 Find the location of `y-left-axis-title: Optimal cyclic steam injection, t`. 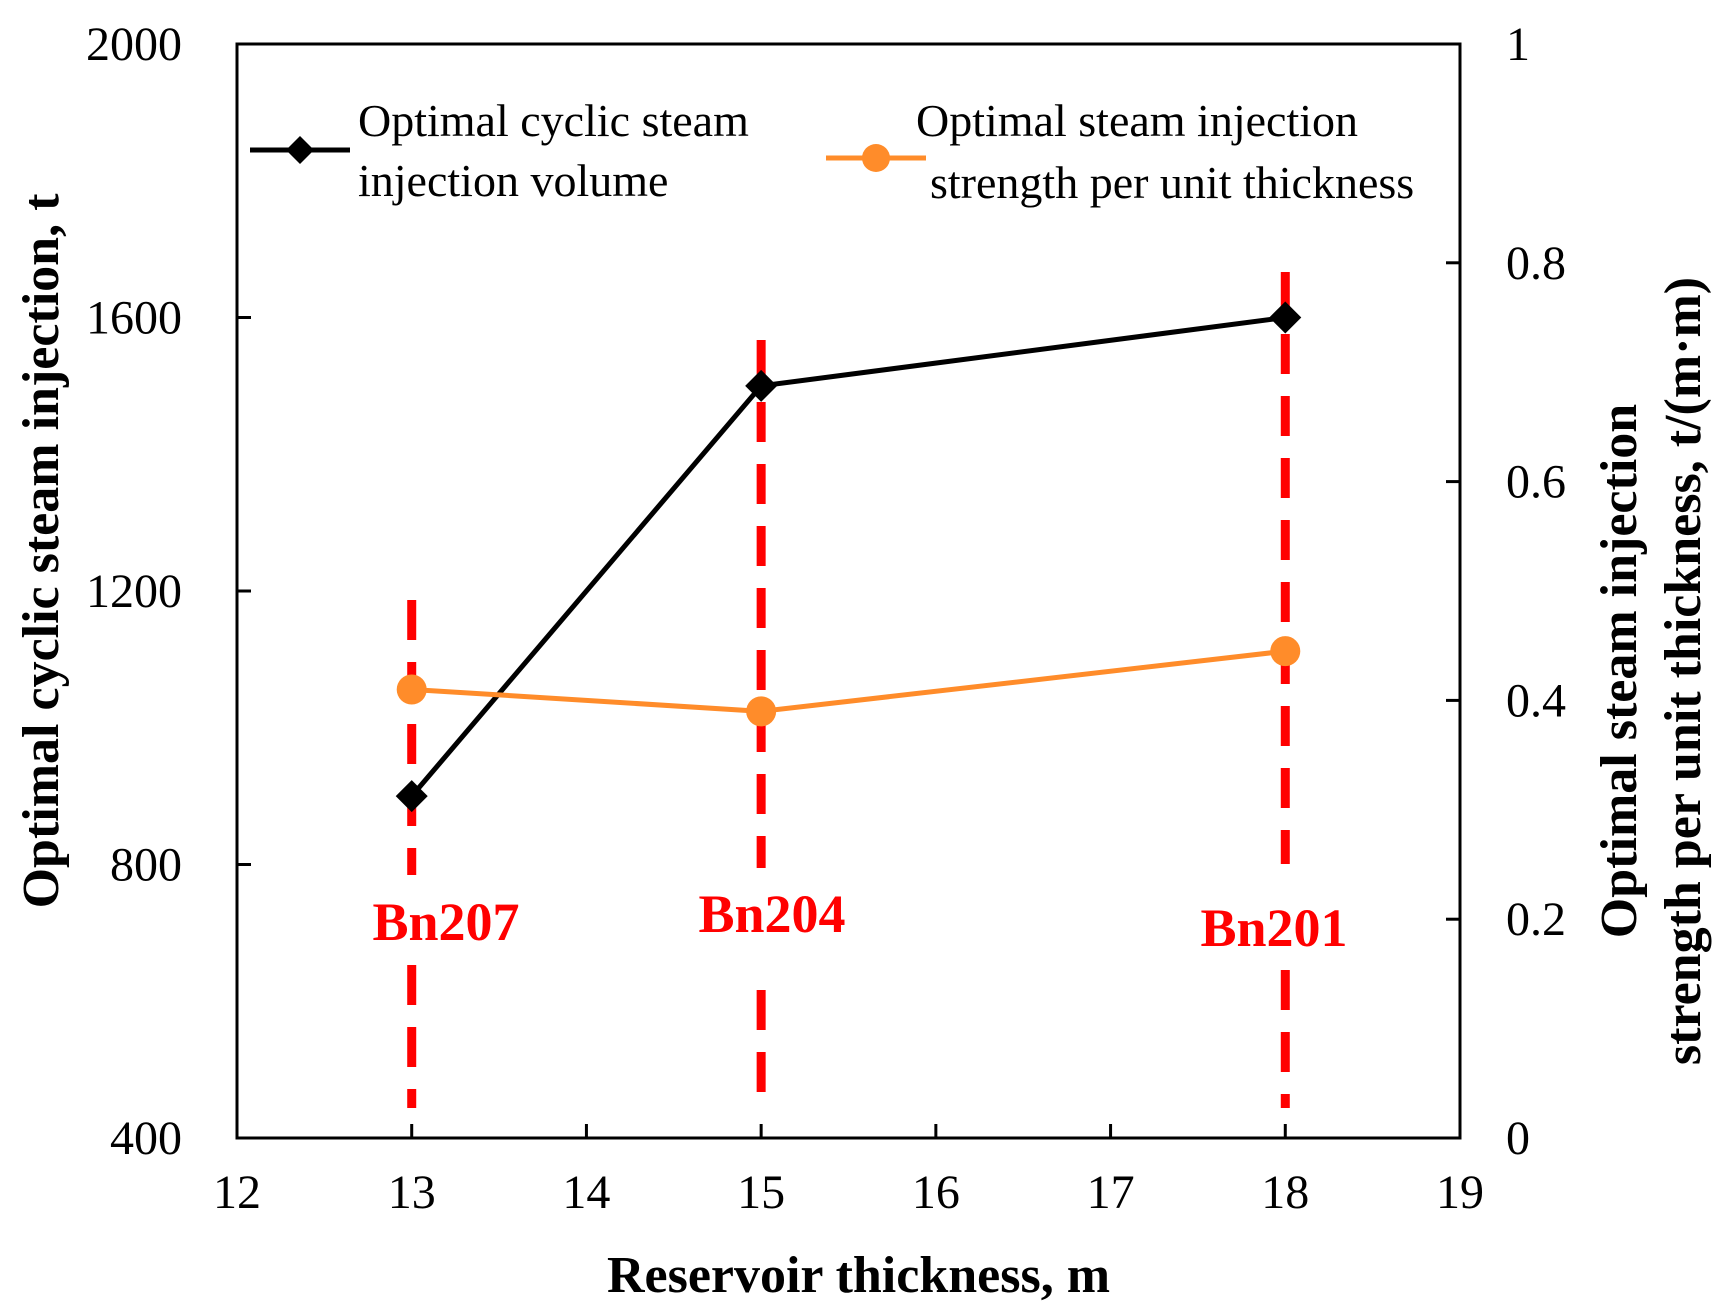

y-left-axis-title: Optimal cyclic steam injection, t is located at coordinates (41, 551).